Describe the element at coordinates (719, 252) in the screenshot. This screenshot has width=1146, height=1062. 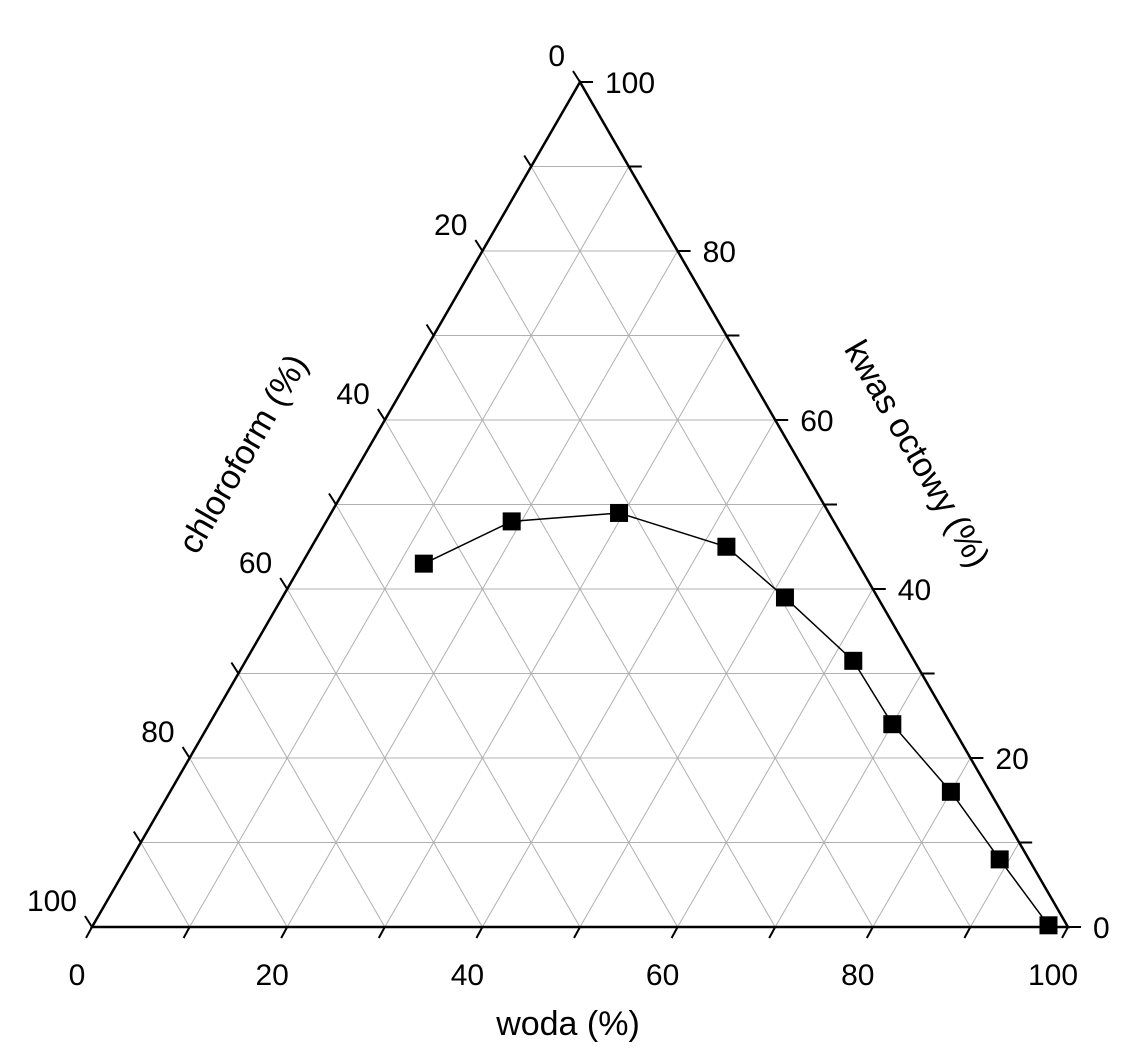
I see `tick-label-kwas-80: 80` at that location.